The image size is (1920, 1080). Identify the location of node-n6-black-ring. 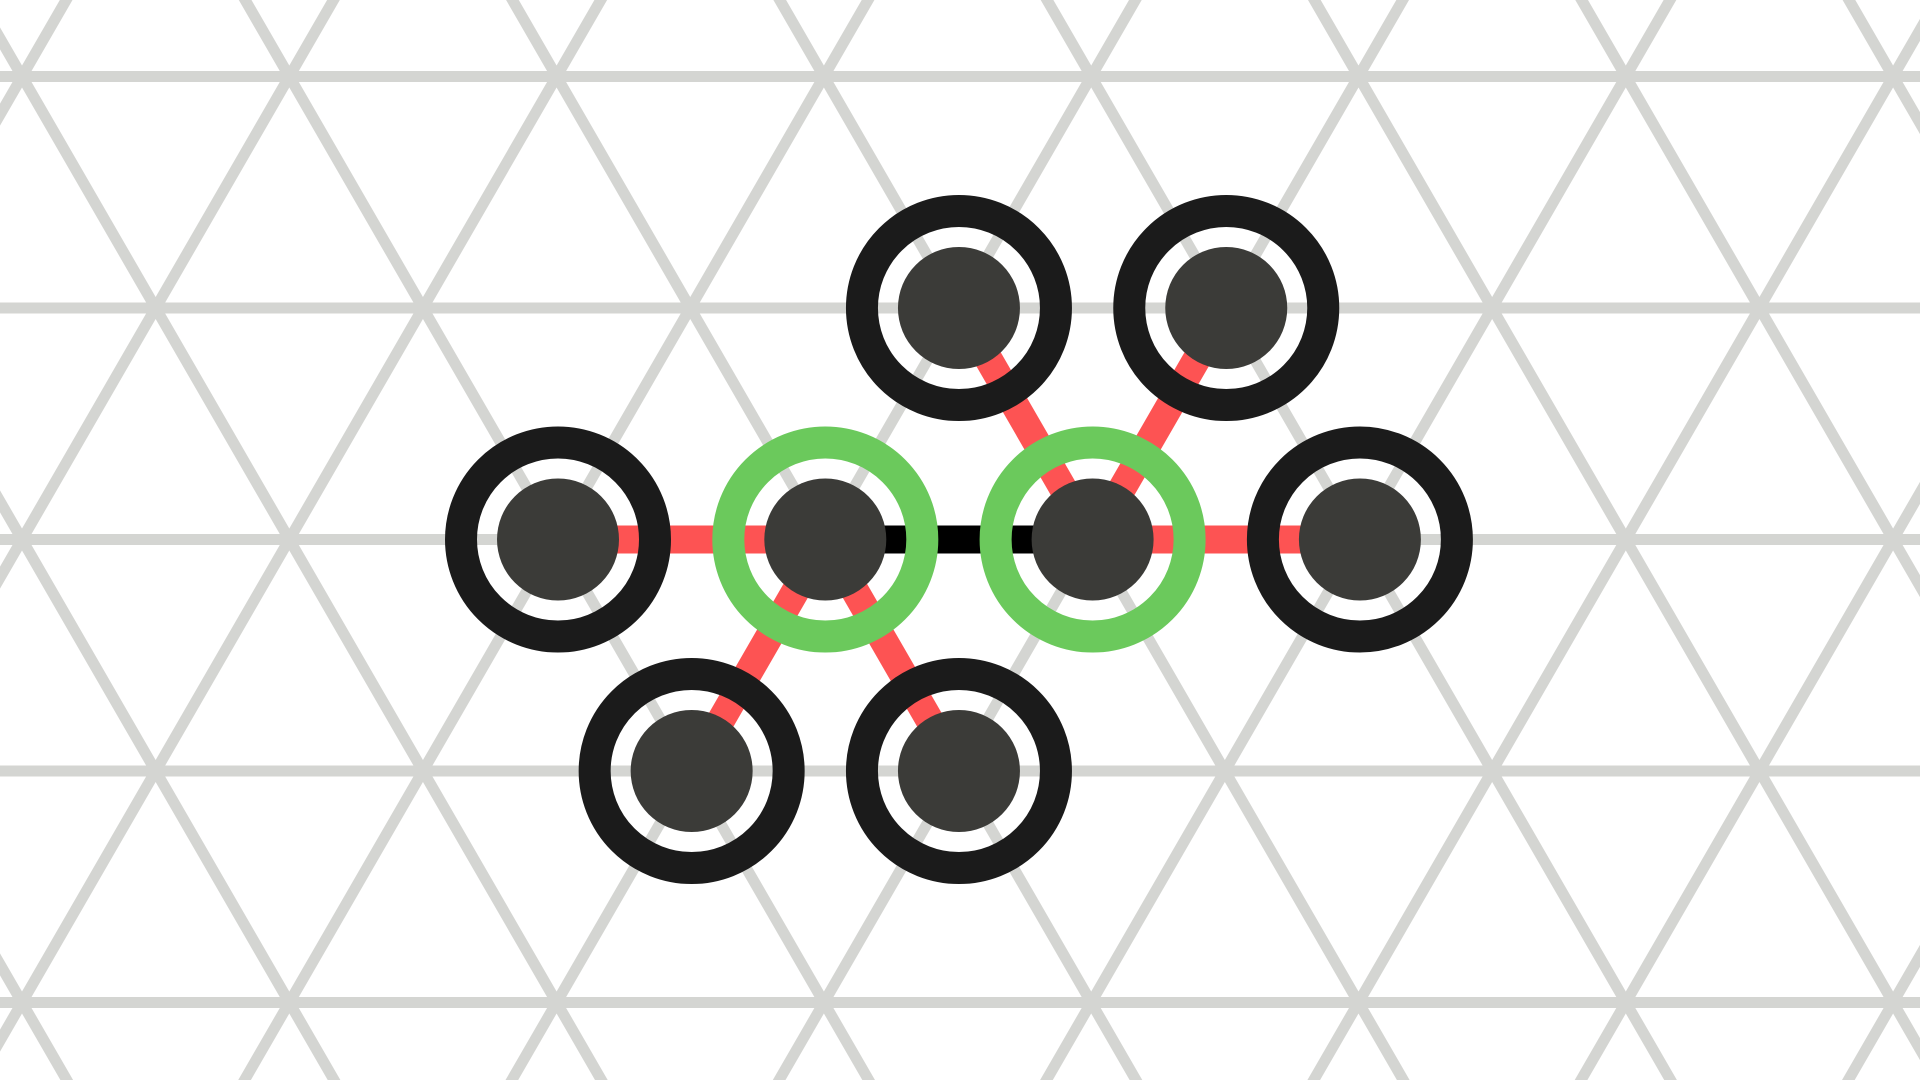
(1359, 539).